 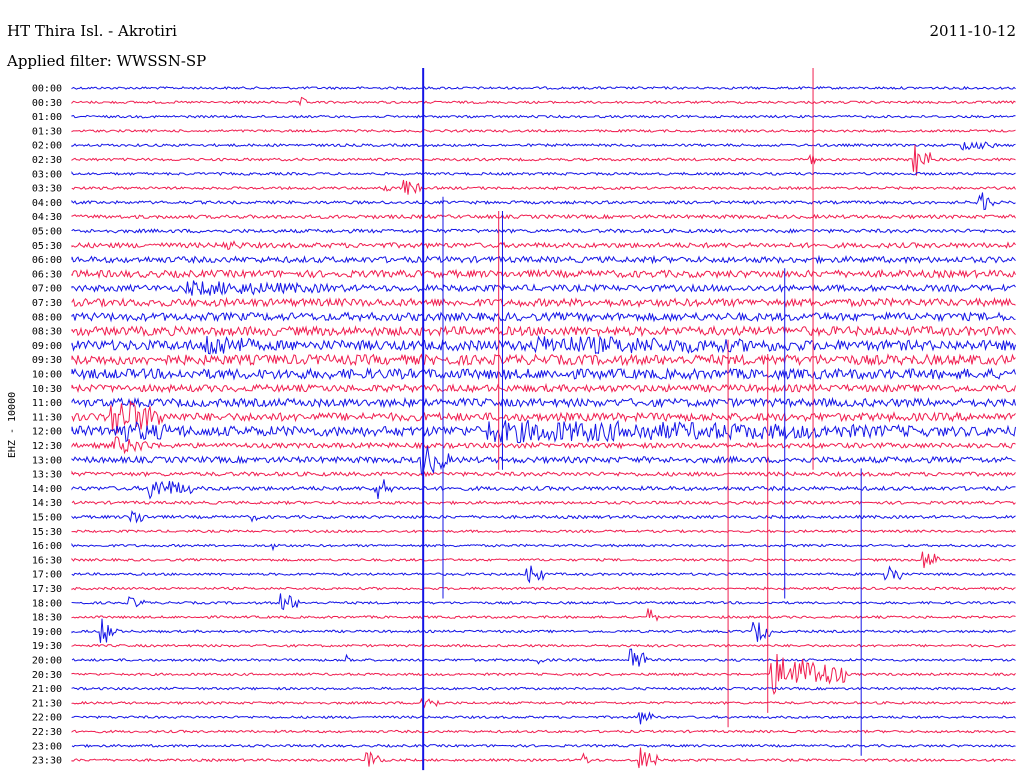 What do you see at coordinates (47, 117) in the screenshot?
I see `time-tick-label: 01:00` at bounding box center [47, 117].